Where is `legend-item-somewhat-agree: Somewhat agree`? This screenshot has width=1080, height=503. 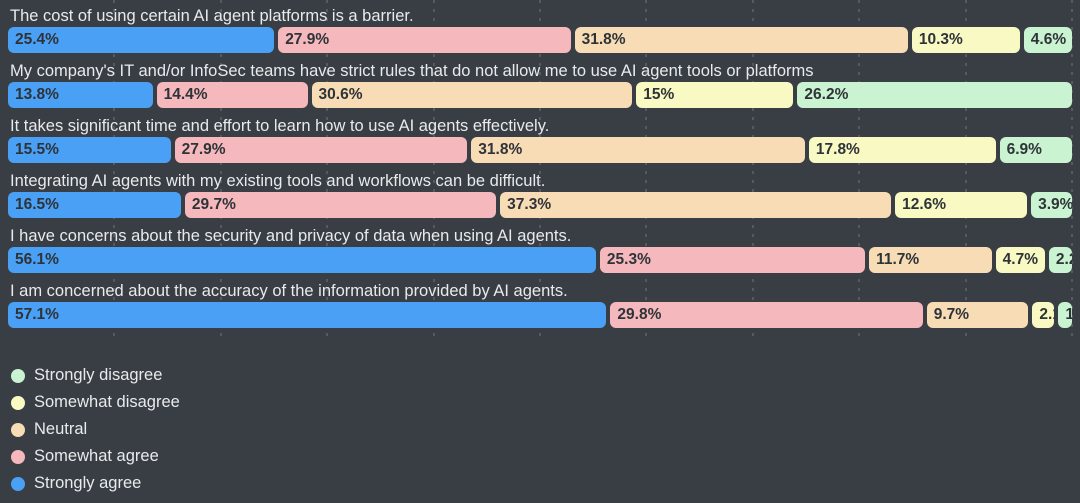 legend-item-somewhat-agree: Somewhat agree is located at coordinates (95, 456).